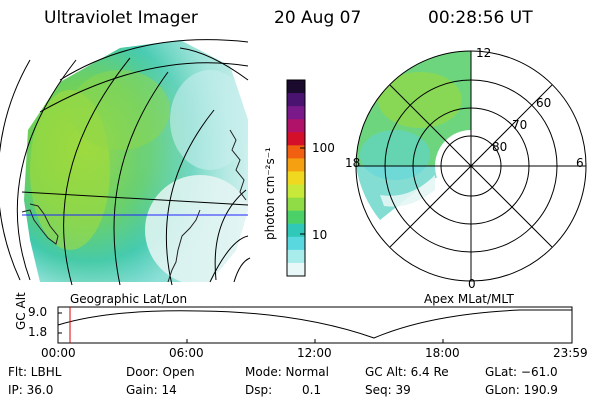 This screenshot has height=400, width=600. Describe the element at coordinates (38, 332) in the screenshot. I see `alt-ytick-1-8: 1.8` at that location.